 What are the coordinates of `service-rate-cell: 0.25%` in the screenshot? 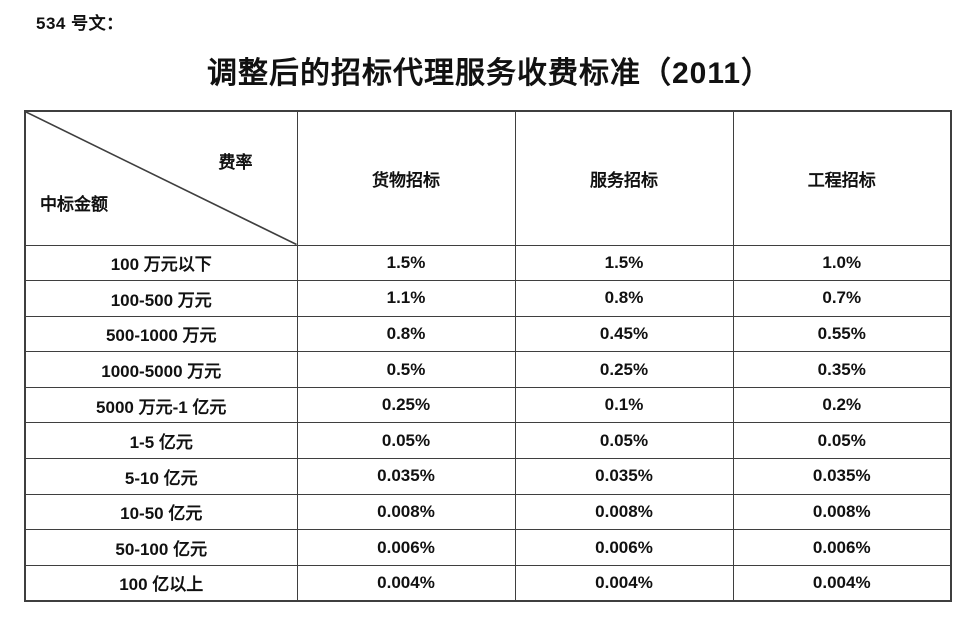 It's located at (624, 369).